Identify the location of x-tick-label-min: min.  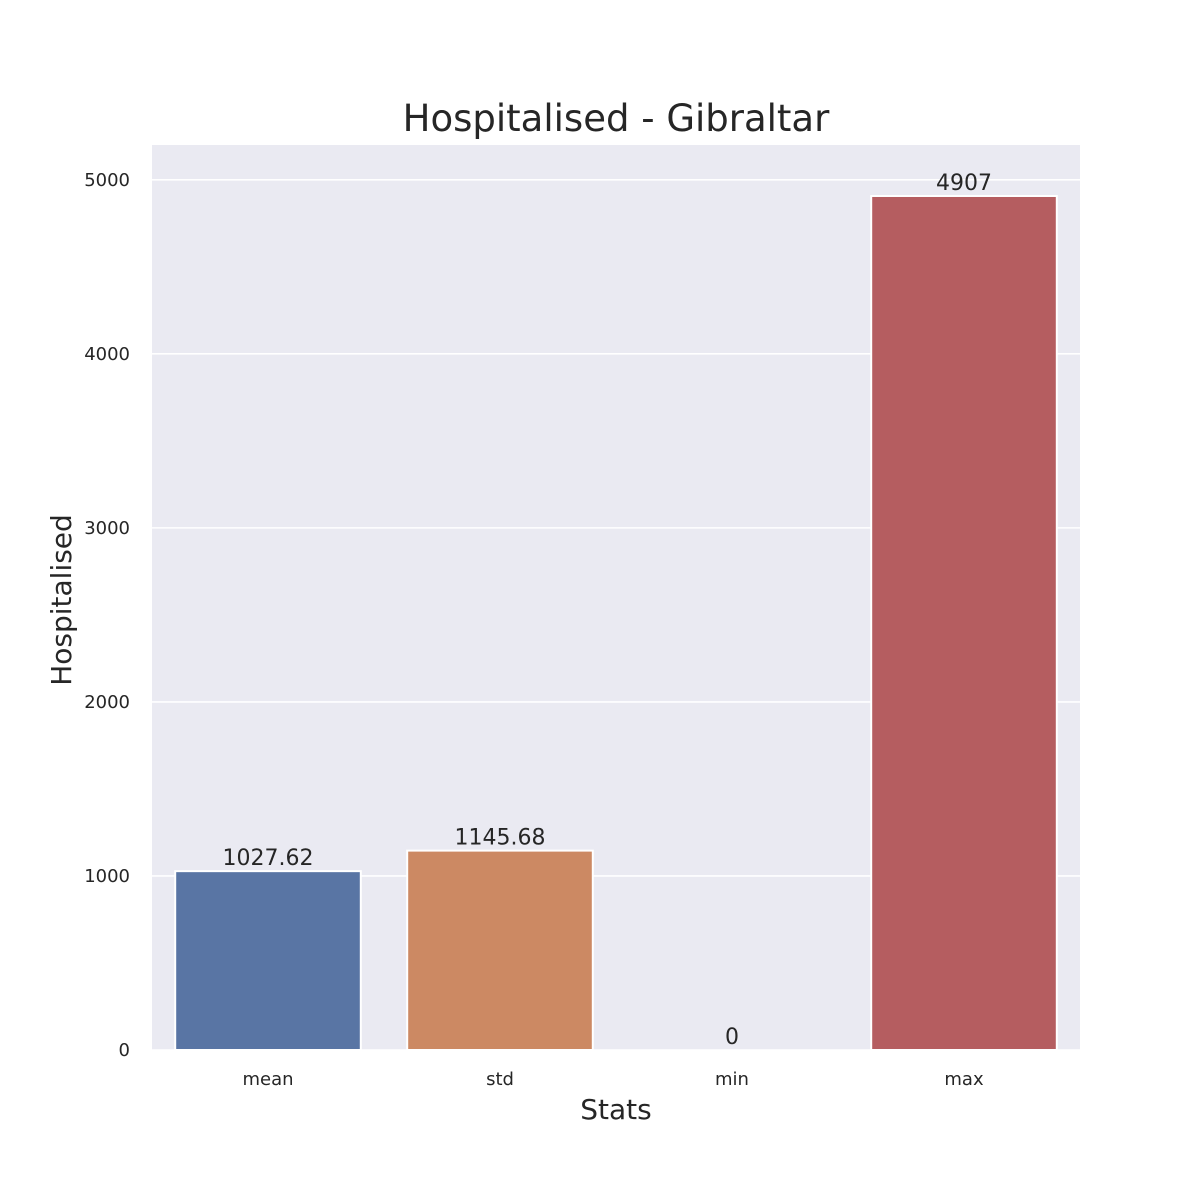
(732, 1079).